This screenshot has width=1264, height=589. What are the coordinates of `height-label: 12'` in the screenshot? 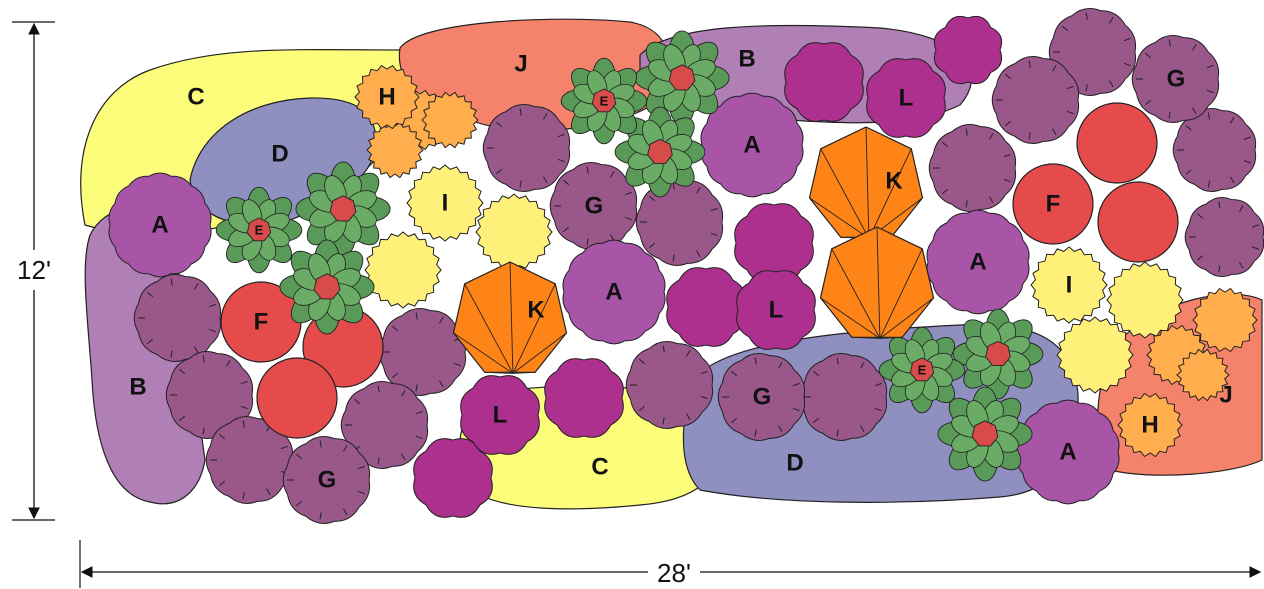 It's located at (34, 270).